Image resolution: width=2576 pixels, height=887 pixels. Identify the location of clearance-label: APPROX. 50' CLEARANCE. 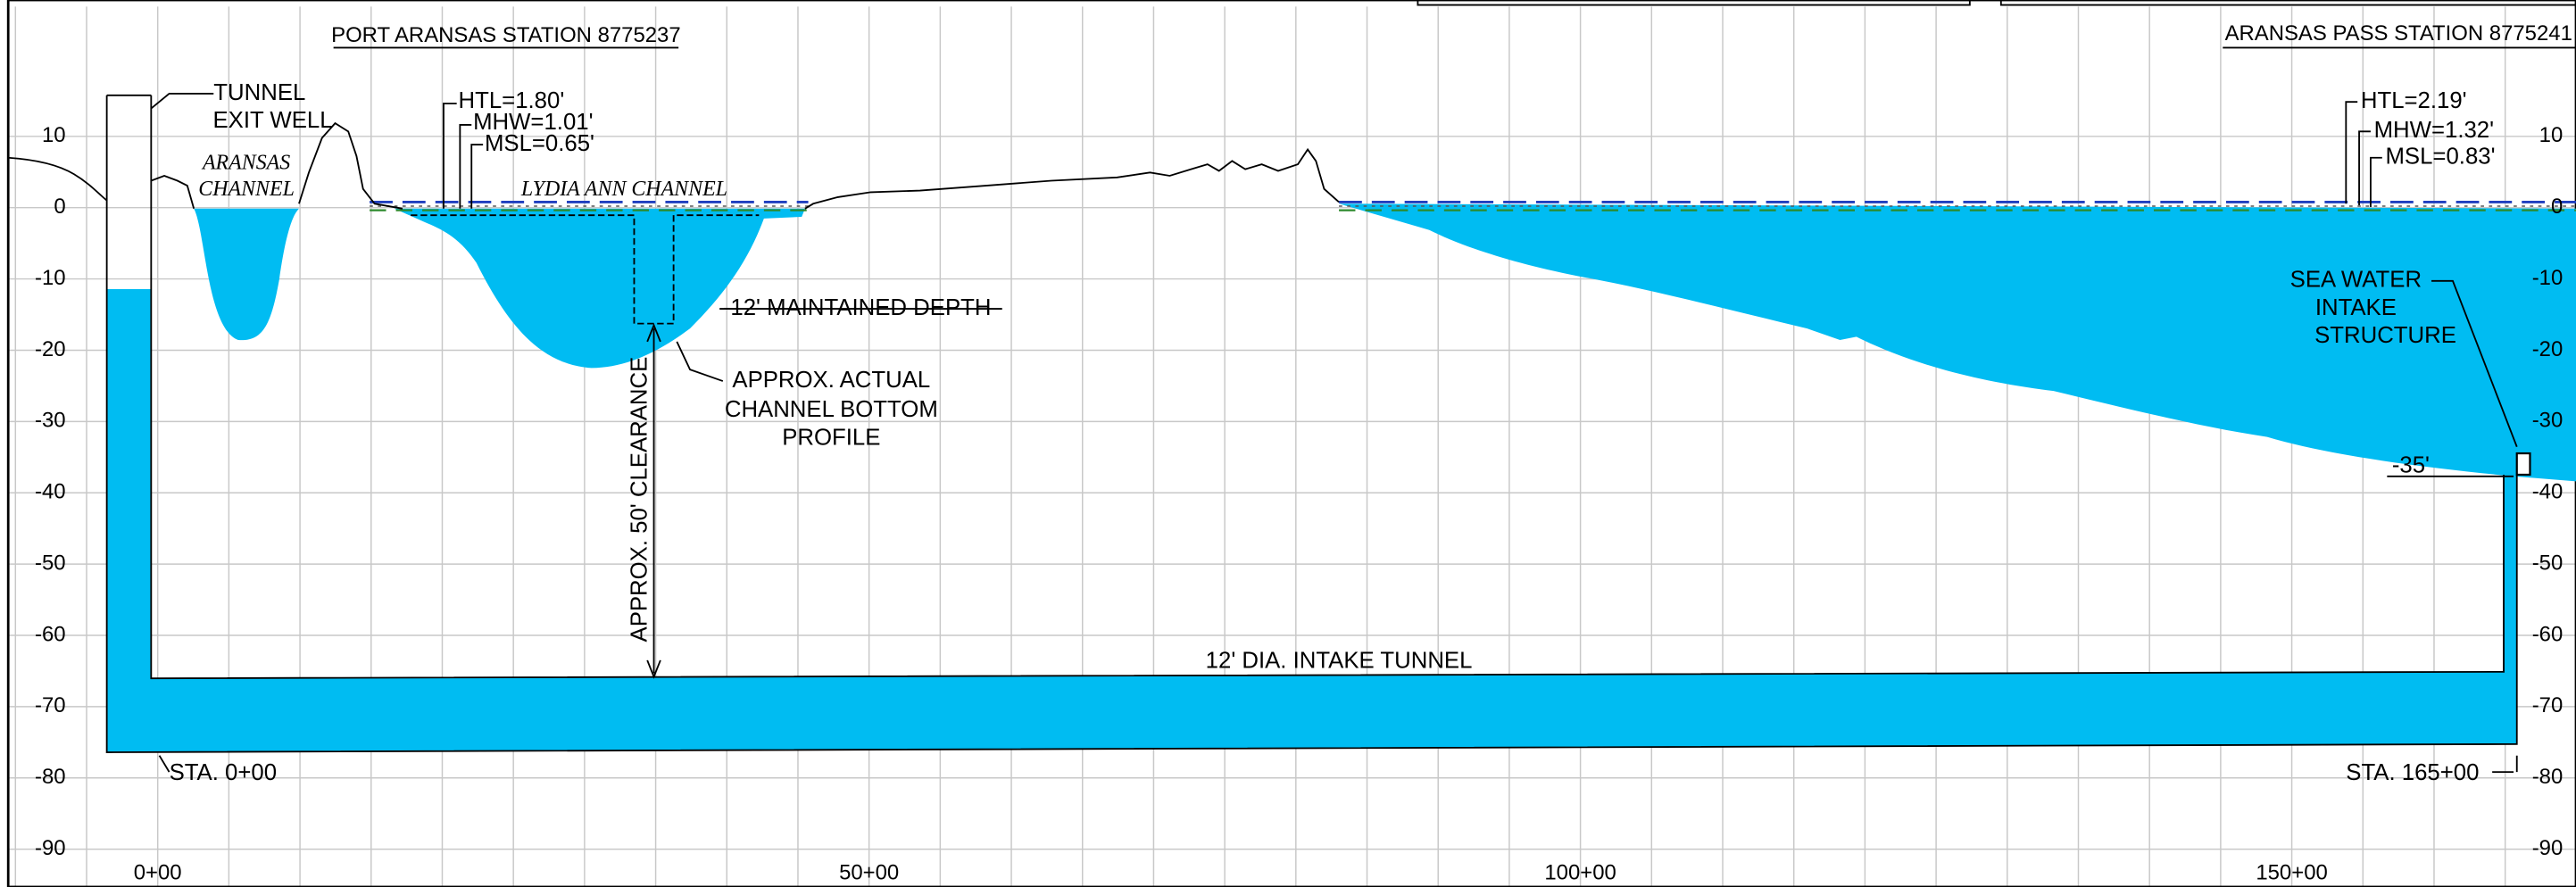
(640, 499).